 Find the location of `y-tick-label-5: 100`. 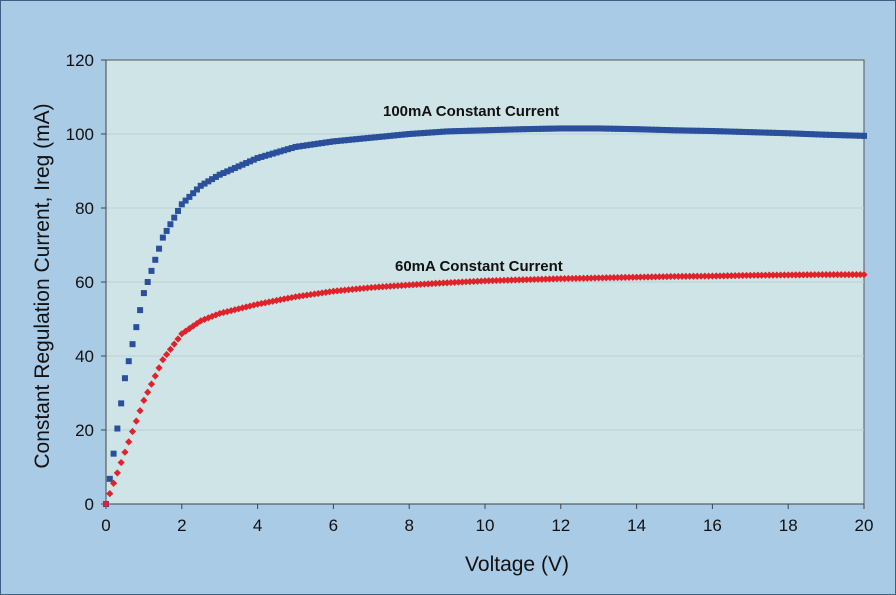

y-tick-label-5: 100 is located at coordinates (80, 134).